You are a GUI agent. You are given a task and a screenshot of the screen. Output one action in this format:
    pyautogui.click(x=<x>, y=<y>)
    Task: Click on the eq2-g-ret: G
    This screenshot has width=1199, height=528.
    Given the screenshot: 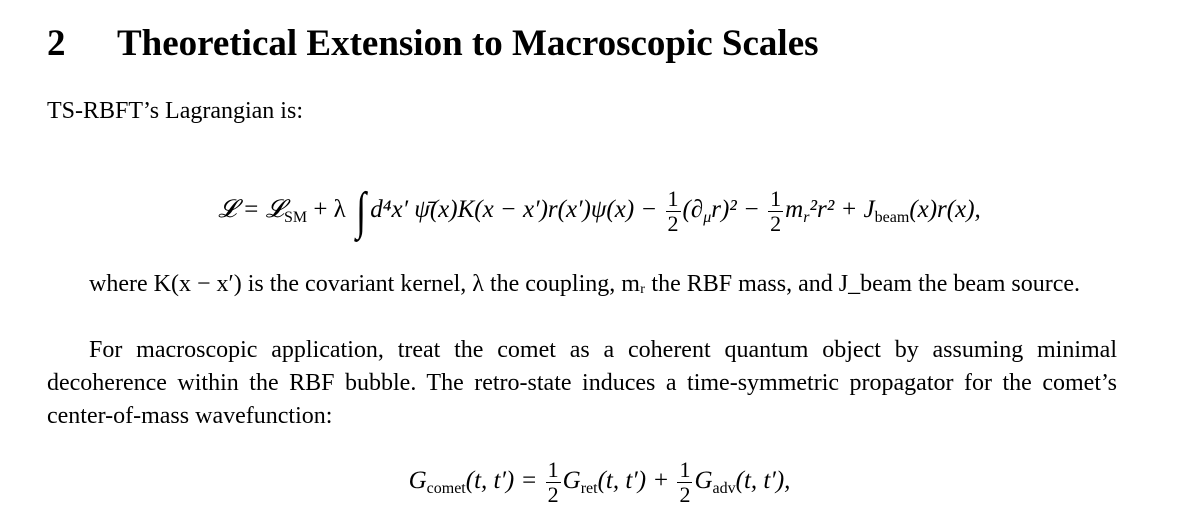 What is the action you would take?
    pyautogui.click(x=571, y=481)
    